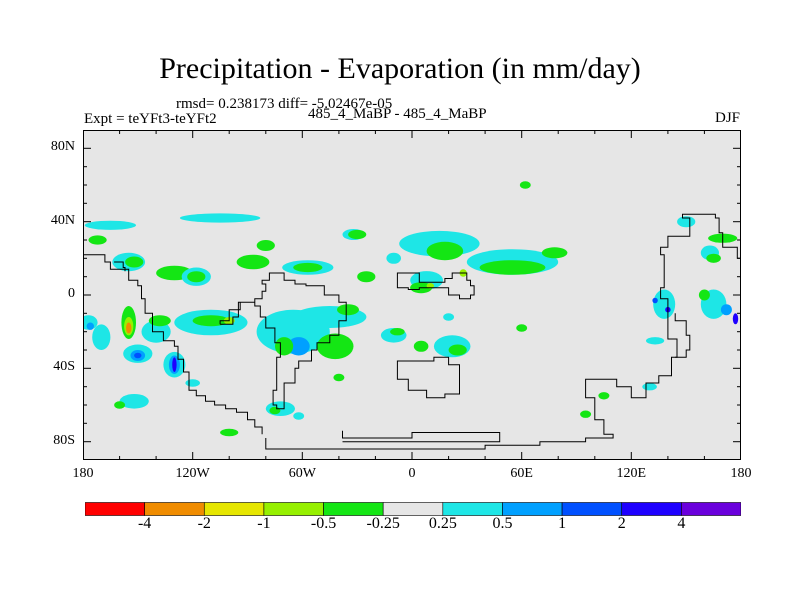 The height and width of the screenshot is (600, 800). What do you see at coordinates (64, 367) in the screenshot?
I see `y-tick-label: 40S` at bounding box center [64, 367].